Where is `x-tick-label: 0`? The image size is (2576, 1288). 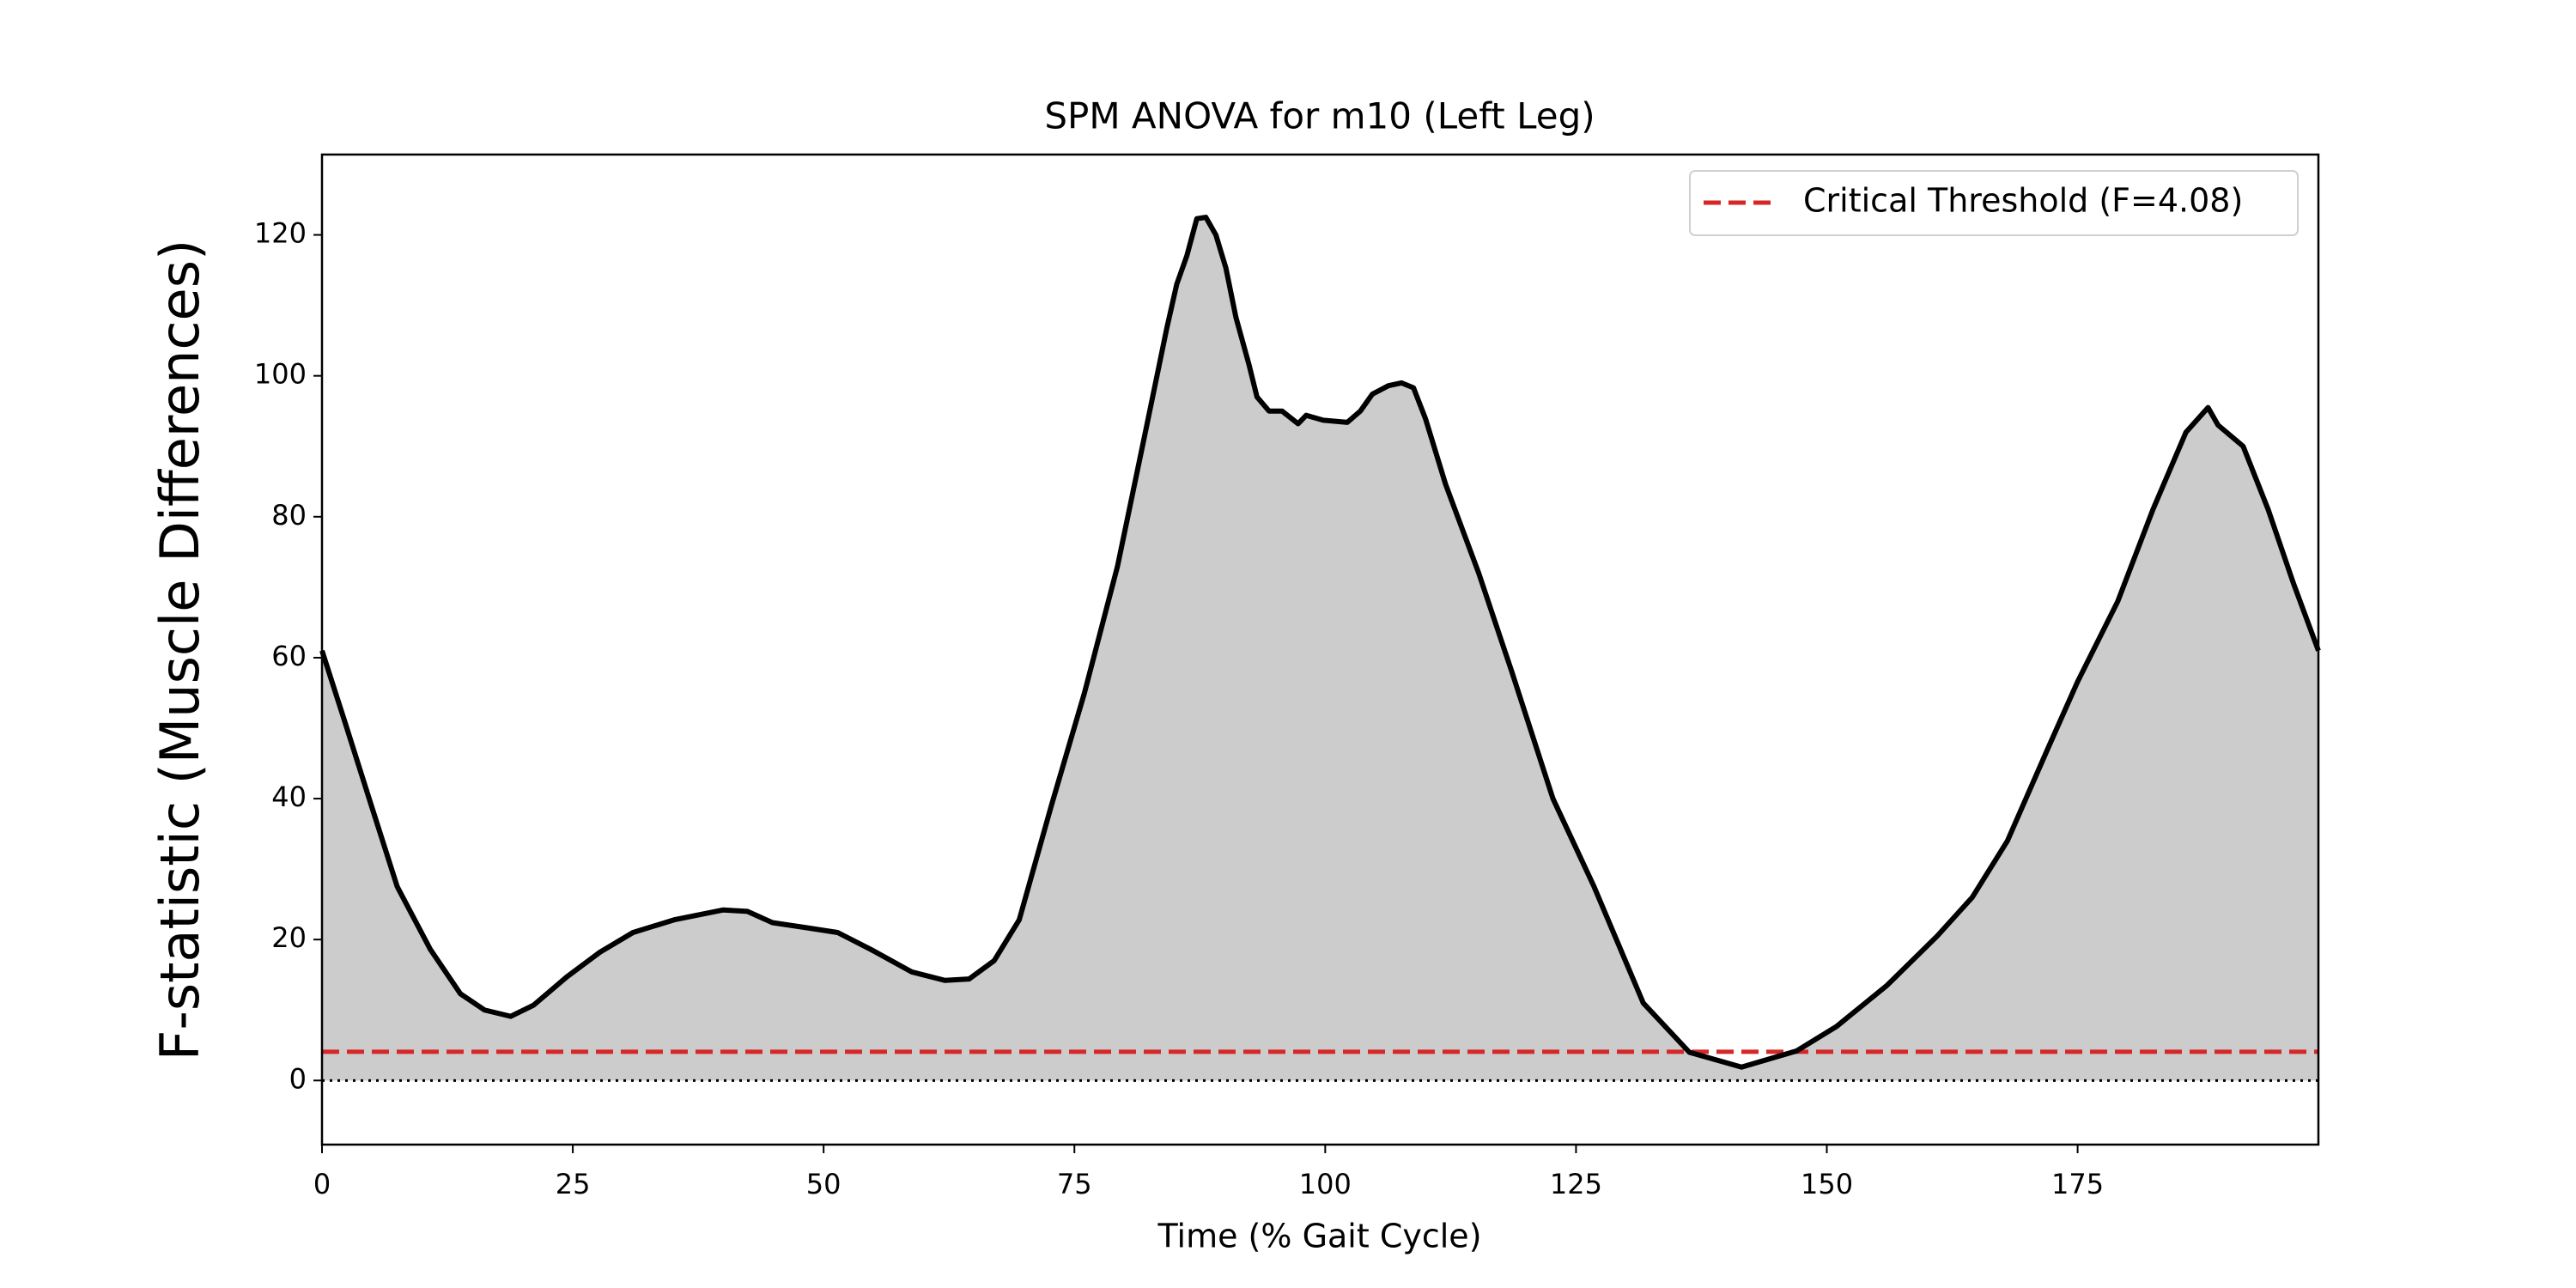 x-tick-label: 0 is located at coordinates (322, 1184).